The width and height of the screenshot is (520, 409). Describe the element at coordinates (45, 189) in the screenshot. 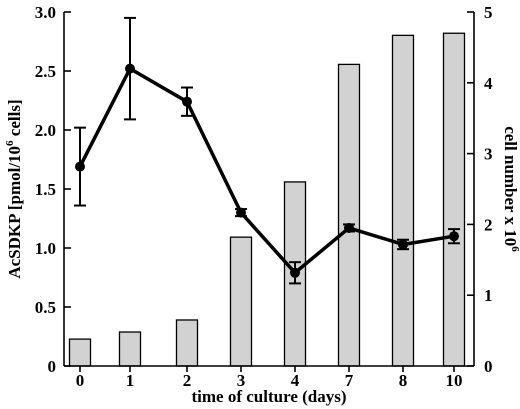

I see `left-tick-label: 1.5` at that location.